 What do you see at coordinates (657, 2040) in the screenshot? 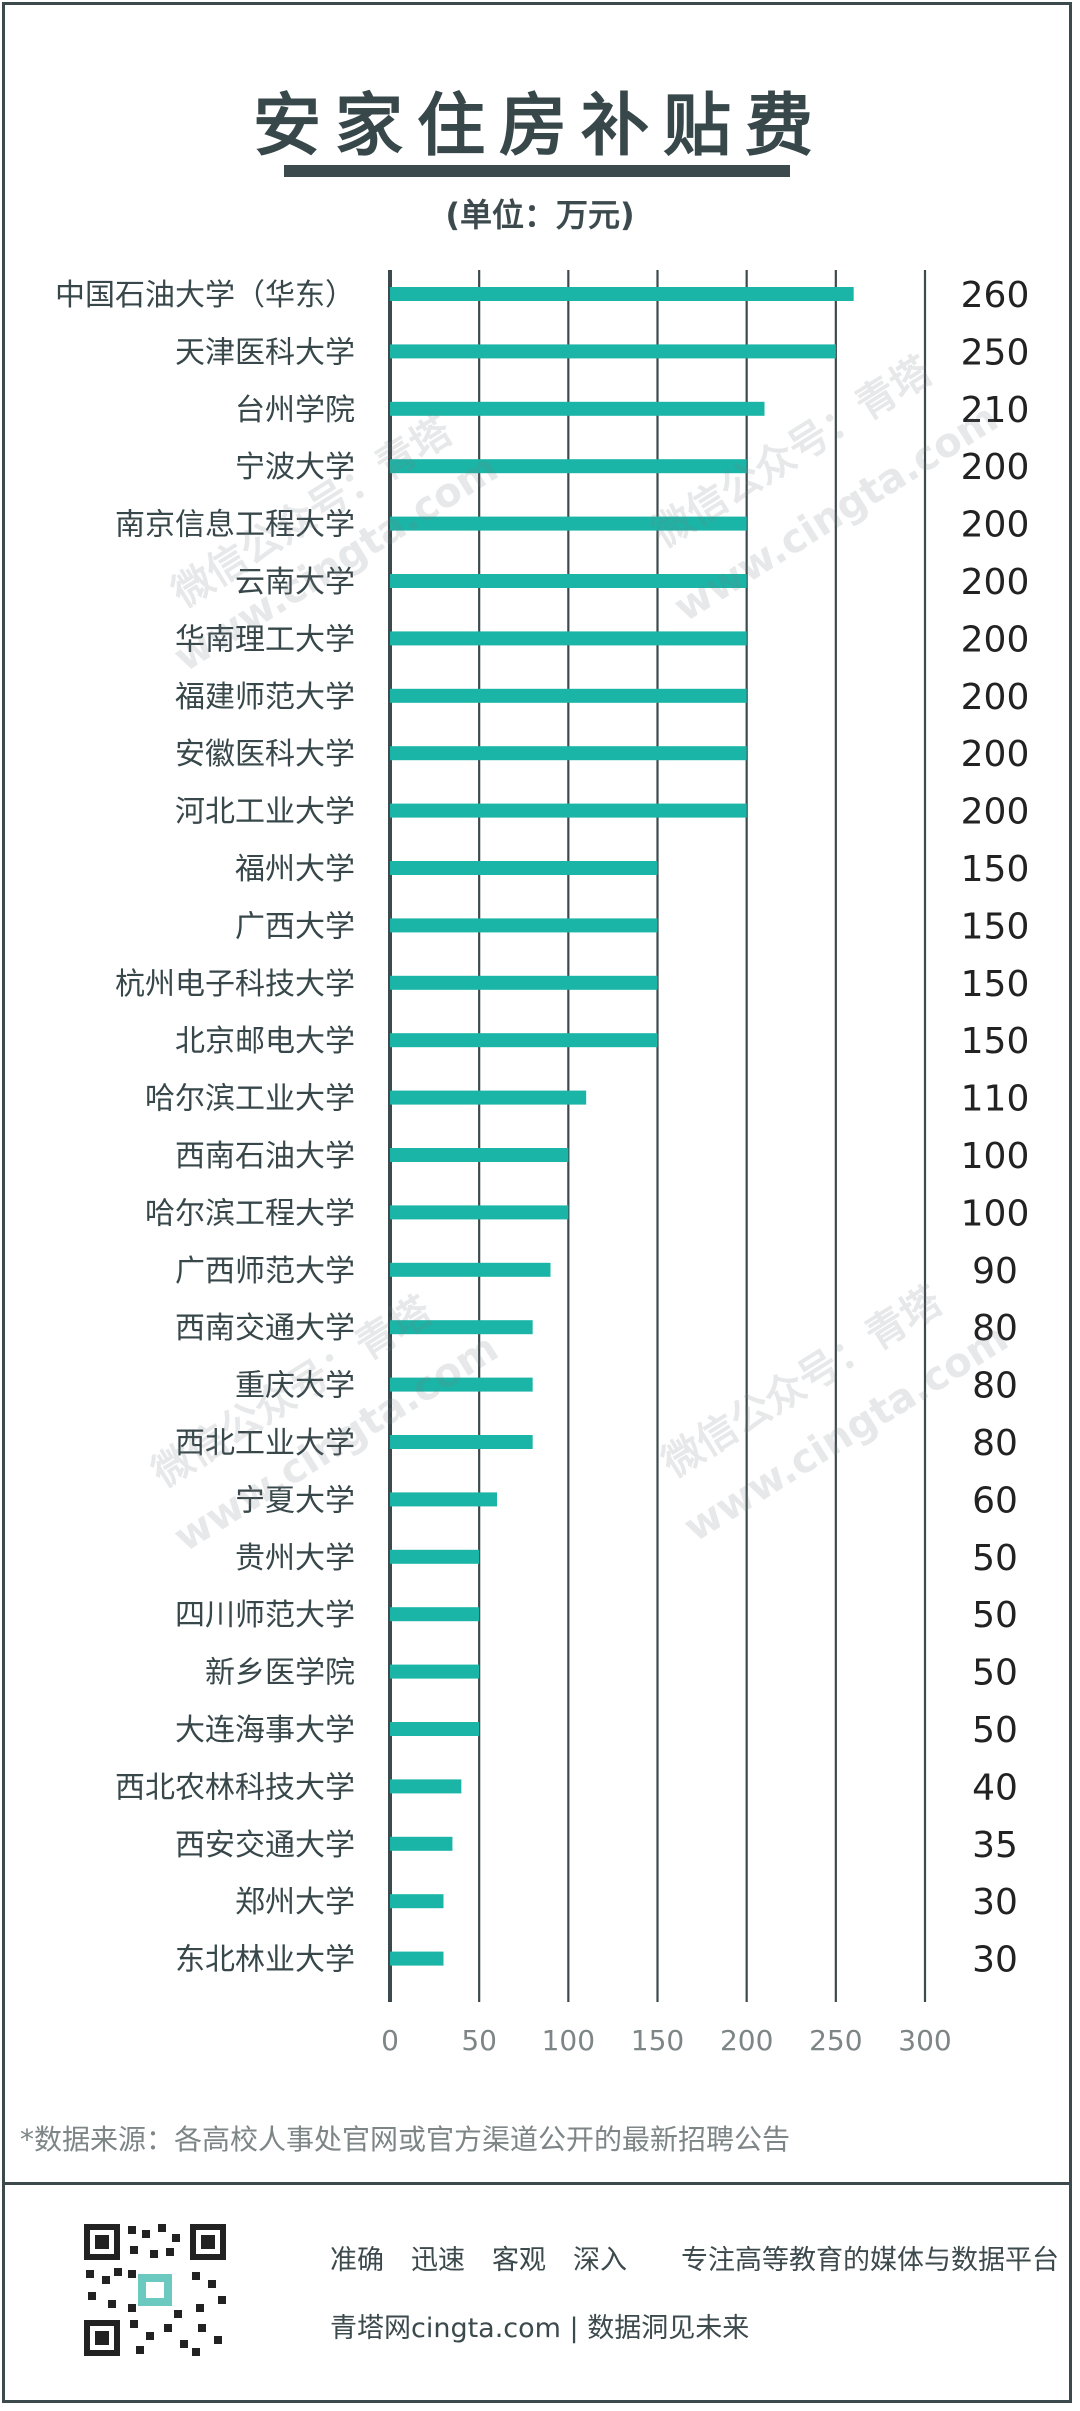
I see `x-tick-label: 150` at bounding box center [657, 2040].